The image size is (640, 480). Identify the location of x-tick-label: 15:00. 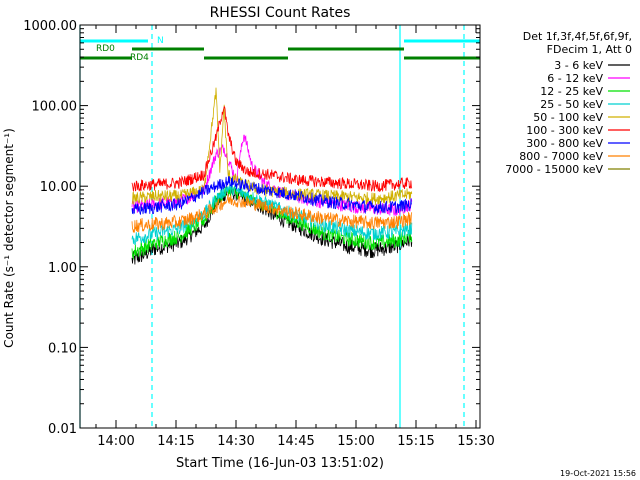
(355, 441).